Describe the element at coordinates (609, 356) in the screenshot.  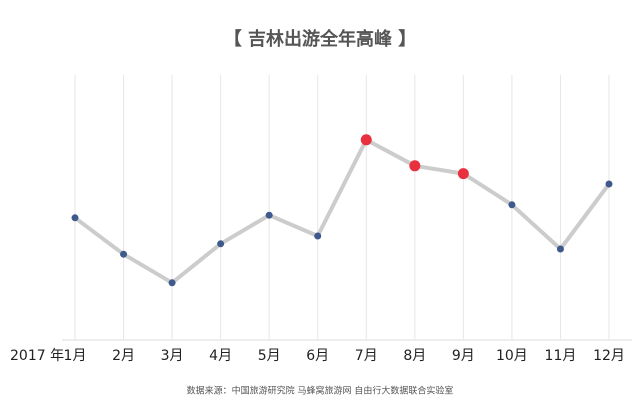
I see `x-tick-label: 12月` at that location.